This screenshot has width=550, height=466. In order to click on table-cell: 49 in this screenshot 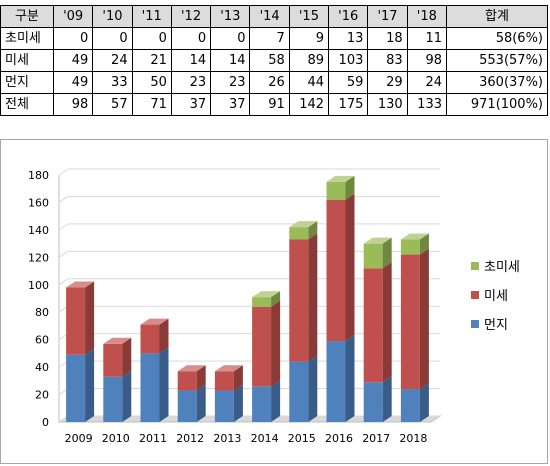, I will do `click(73, 82)`.